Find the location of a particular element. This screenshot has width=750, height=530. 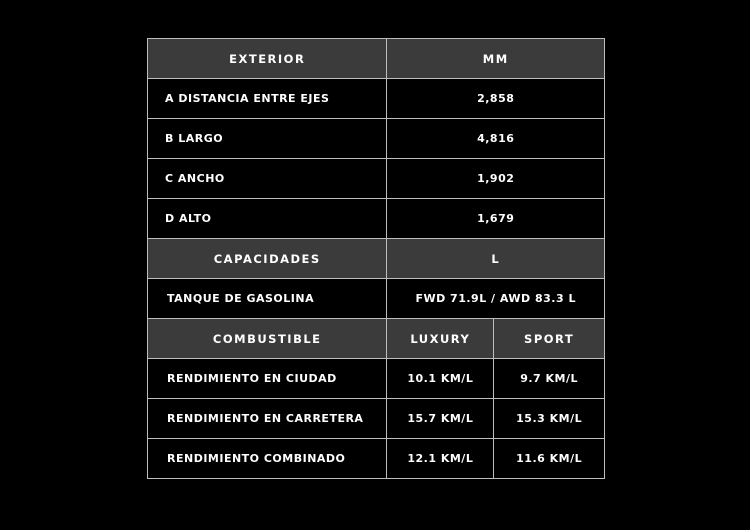

combustible-header-row: COMBUSTIBLE LUXURY SPORT is located at coordinates (375, 338).